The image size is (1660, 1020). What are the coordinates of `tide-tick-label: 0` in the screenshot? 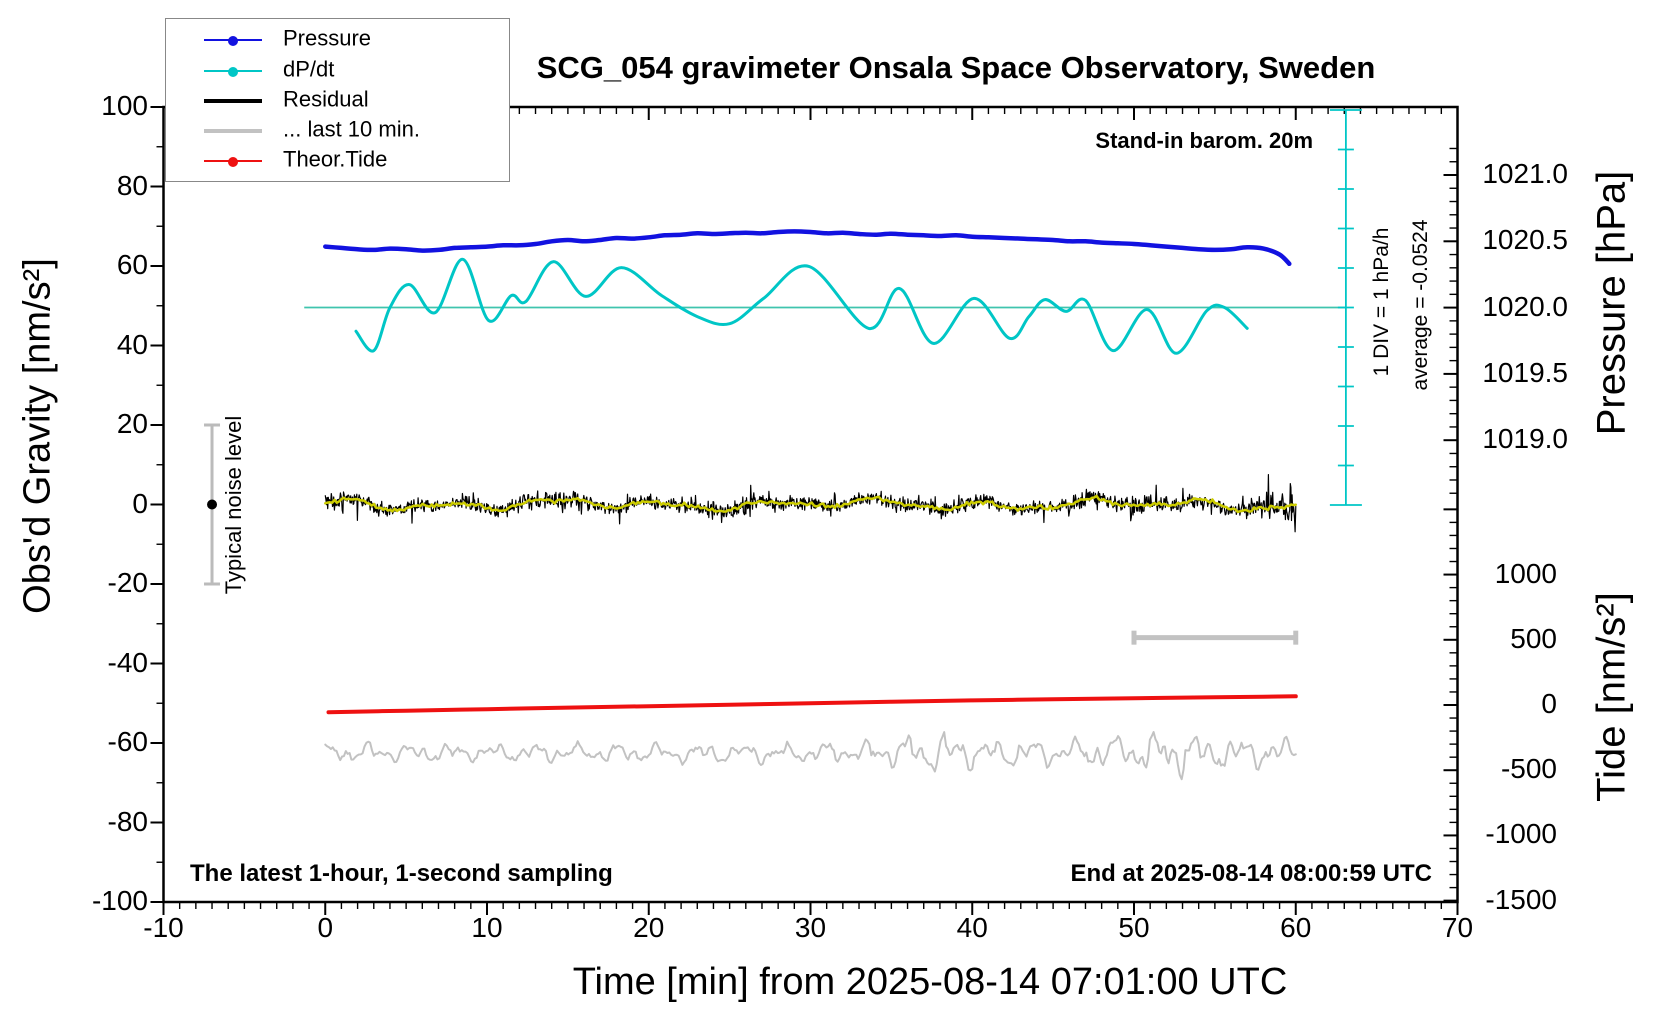 It's located at (1549, 703).